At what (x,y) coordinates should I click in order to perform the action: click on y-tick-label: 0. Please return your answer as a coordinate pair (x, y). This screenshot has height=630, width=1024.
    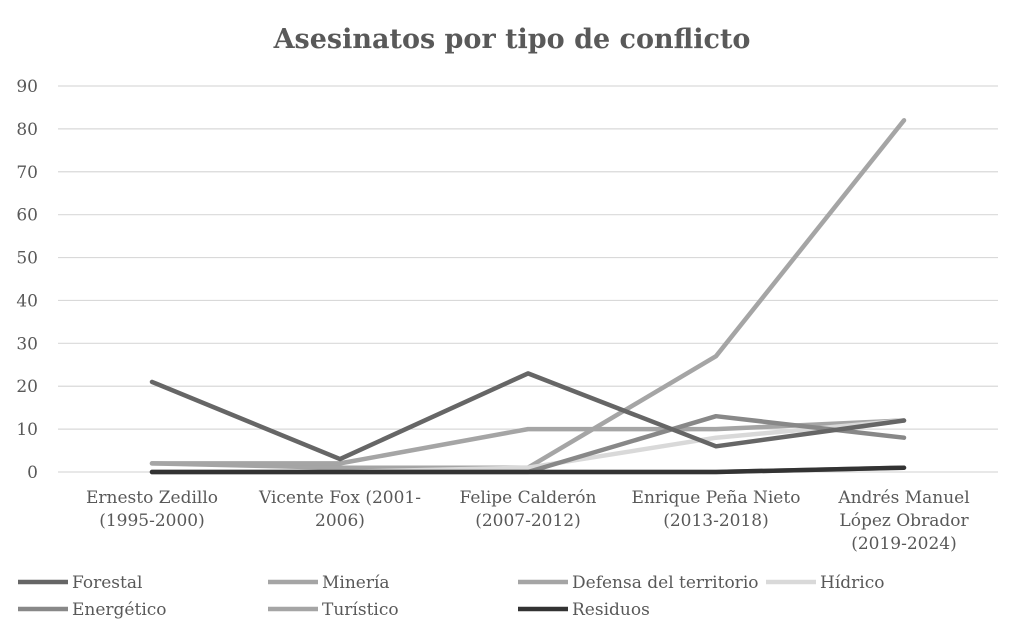
    Looking at the image, I should click on (32, 473).